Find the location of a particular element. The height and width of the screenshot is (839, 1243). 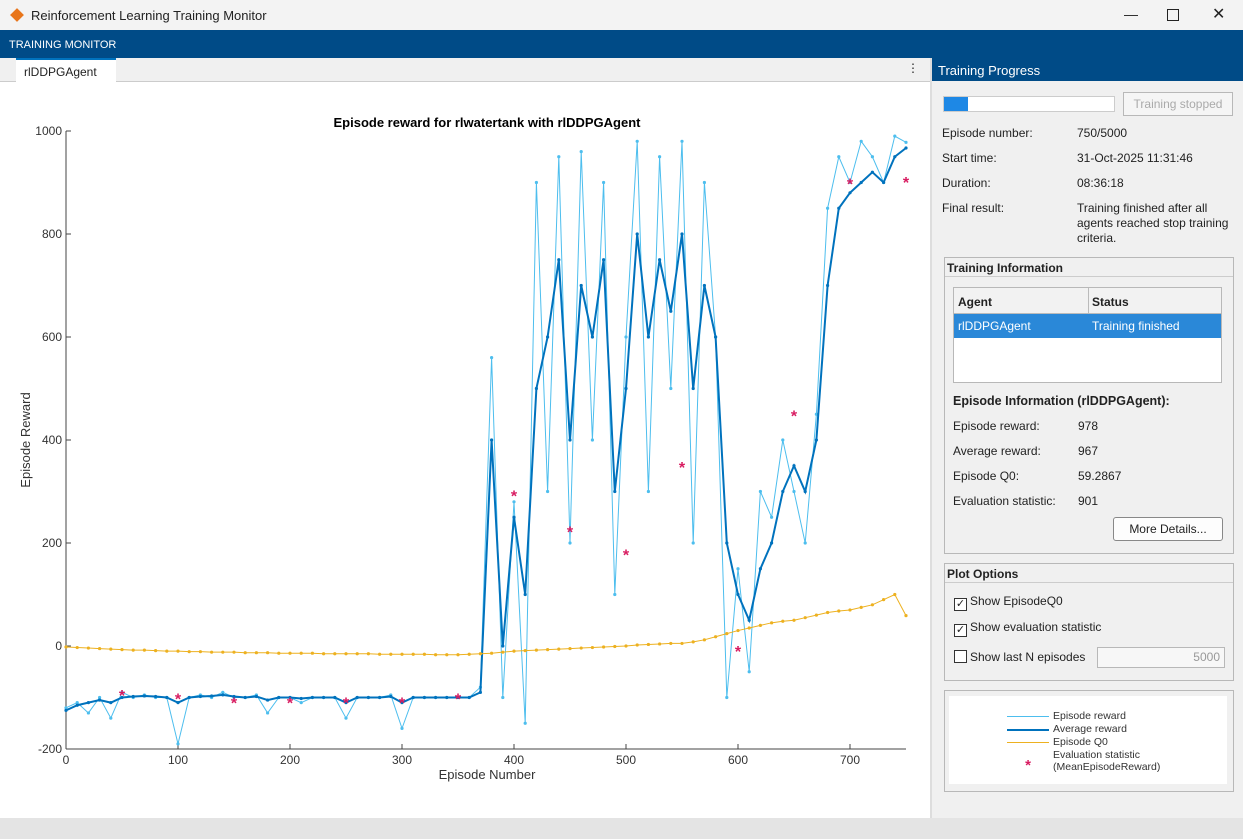

n-episodes-input: 5000 is located at coordinates (1161, 657).